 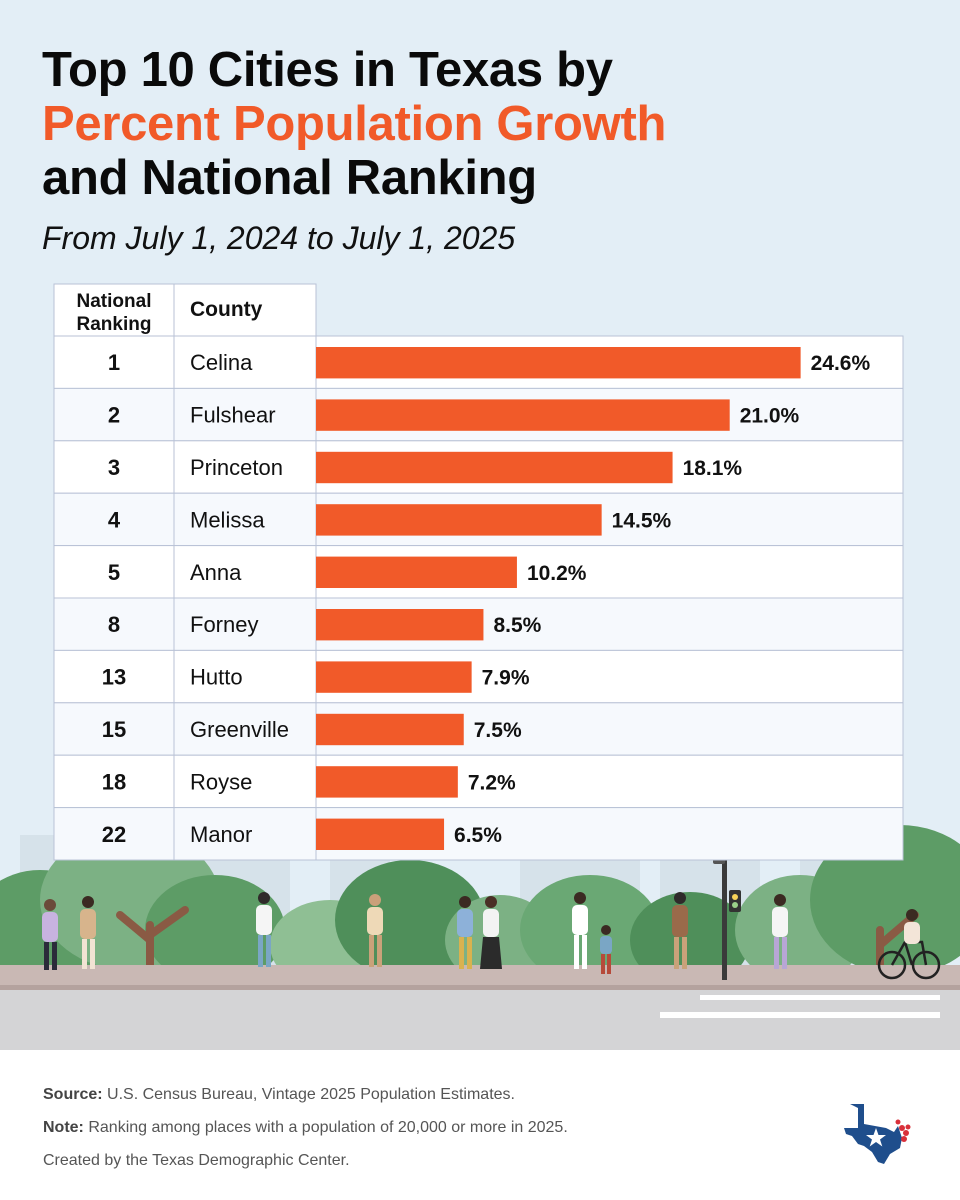 I want to click on source-label: Source:, so click(x=73, y=1094).